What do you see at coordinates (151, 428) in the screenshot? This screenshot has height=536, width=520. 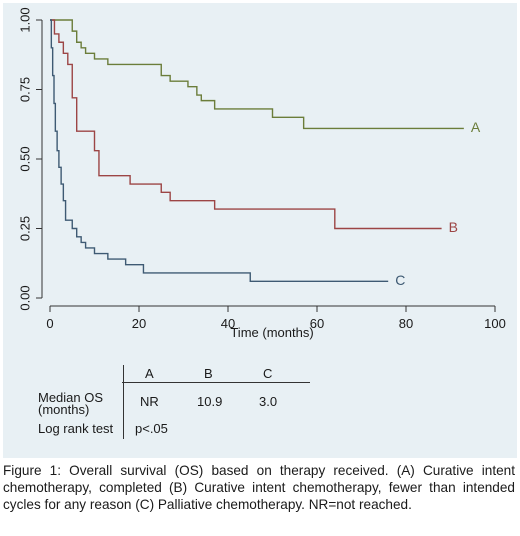 I see `log-rank-value: p<.05` at bounding box center [151, 428].